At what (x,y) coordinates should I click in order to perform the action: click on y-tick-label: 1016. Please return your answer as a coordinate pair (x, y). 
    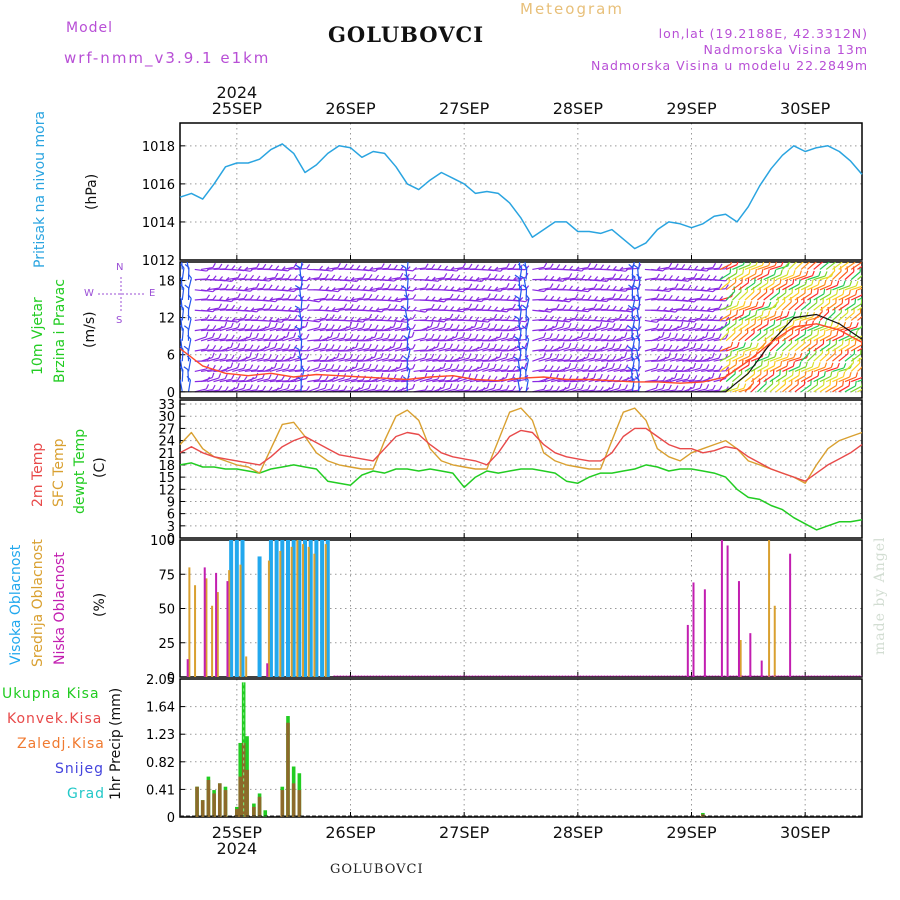
    Looking at the image, I should click on (158, 185).